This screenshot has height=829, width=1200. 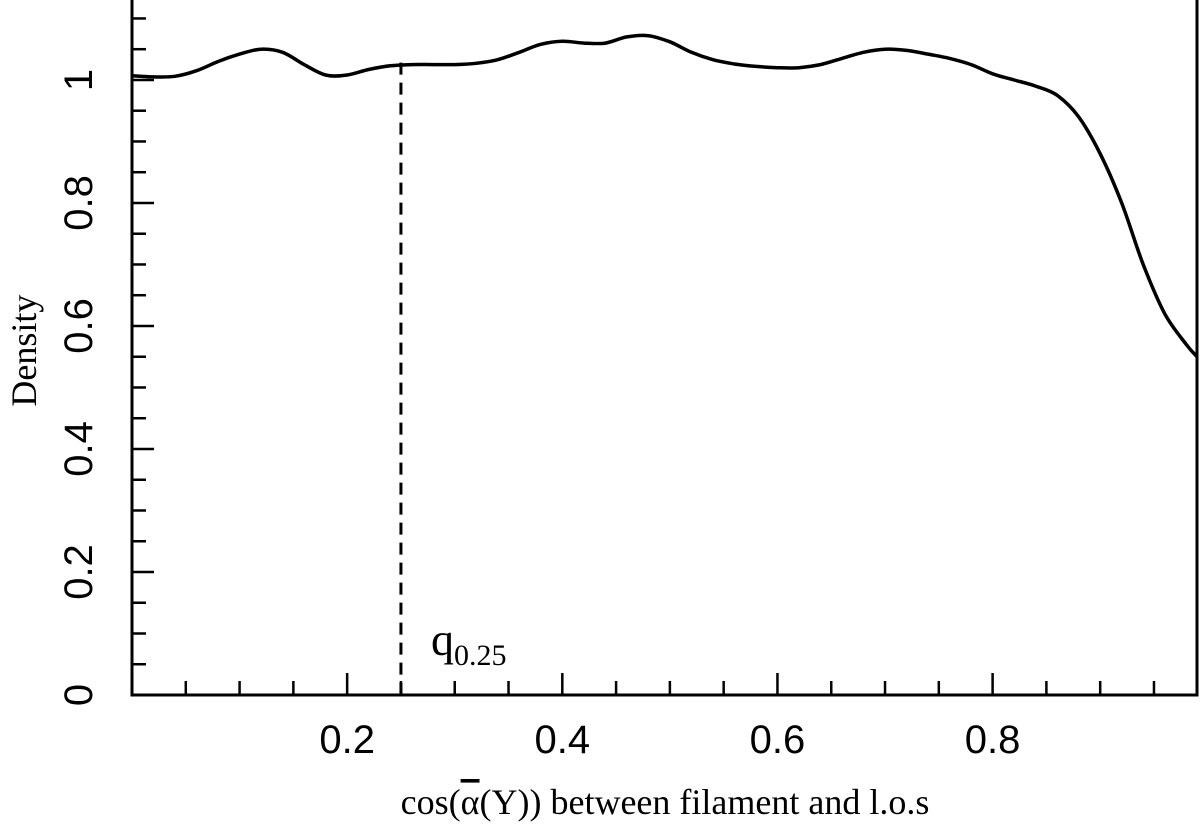 I want to click on x-axis-title-symbol: α, so click(x=470, y=802).